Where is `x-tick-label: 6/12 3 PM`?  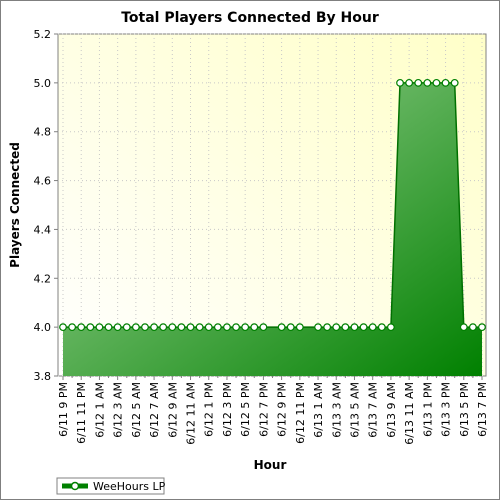 x-tick-label: 6/12 3 PM is located at coordinates (227, 409).